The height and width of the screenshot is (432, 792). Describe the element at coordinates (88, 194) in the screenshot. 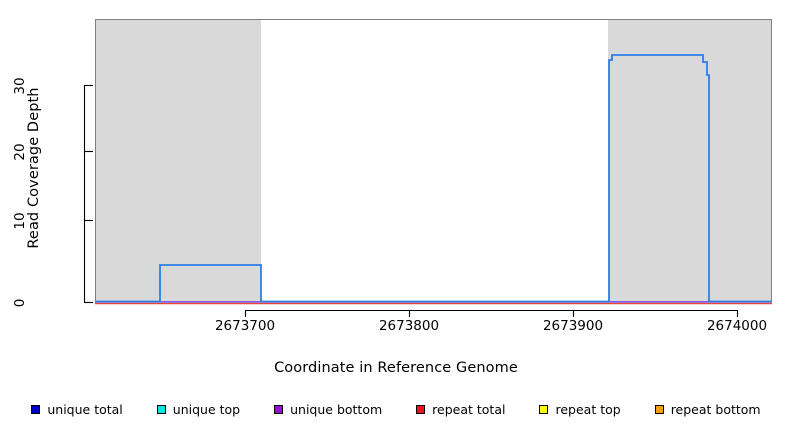

I see `y-axis` at that location.